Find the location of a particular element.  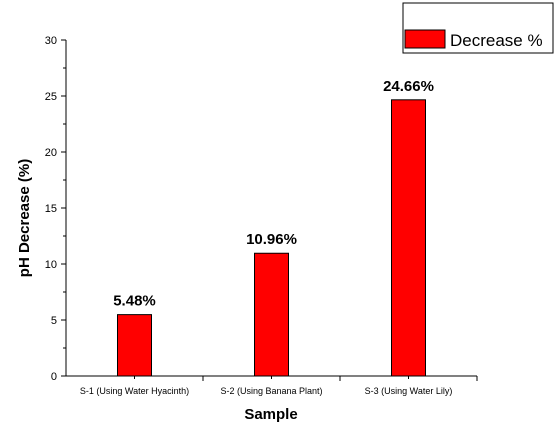

legend-swatch is located at coordinates (425, 39).